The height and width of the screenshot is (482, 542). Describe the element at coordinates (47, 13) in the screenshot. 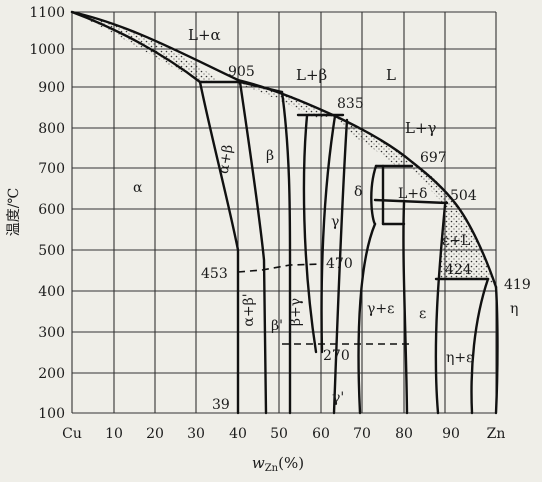

I see `y-tick-1100: 1100` at that location.